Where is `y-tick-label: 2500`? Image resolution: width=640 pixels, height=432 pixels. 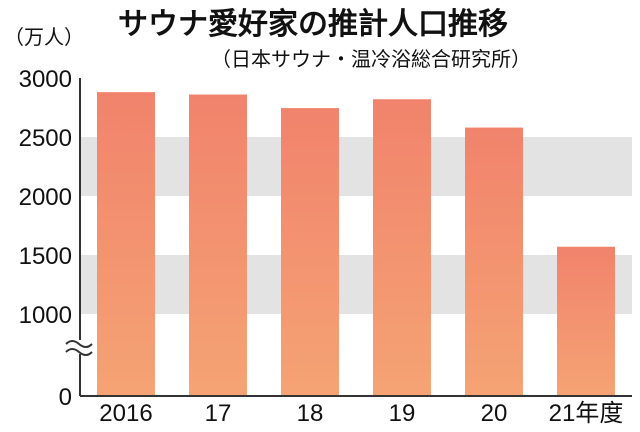
y-tick-label: 2500 is located at coordinates (45, 138).